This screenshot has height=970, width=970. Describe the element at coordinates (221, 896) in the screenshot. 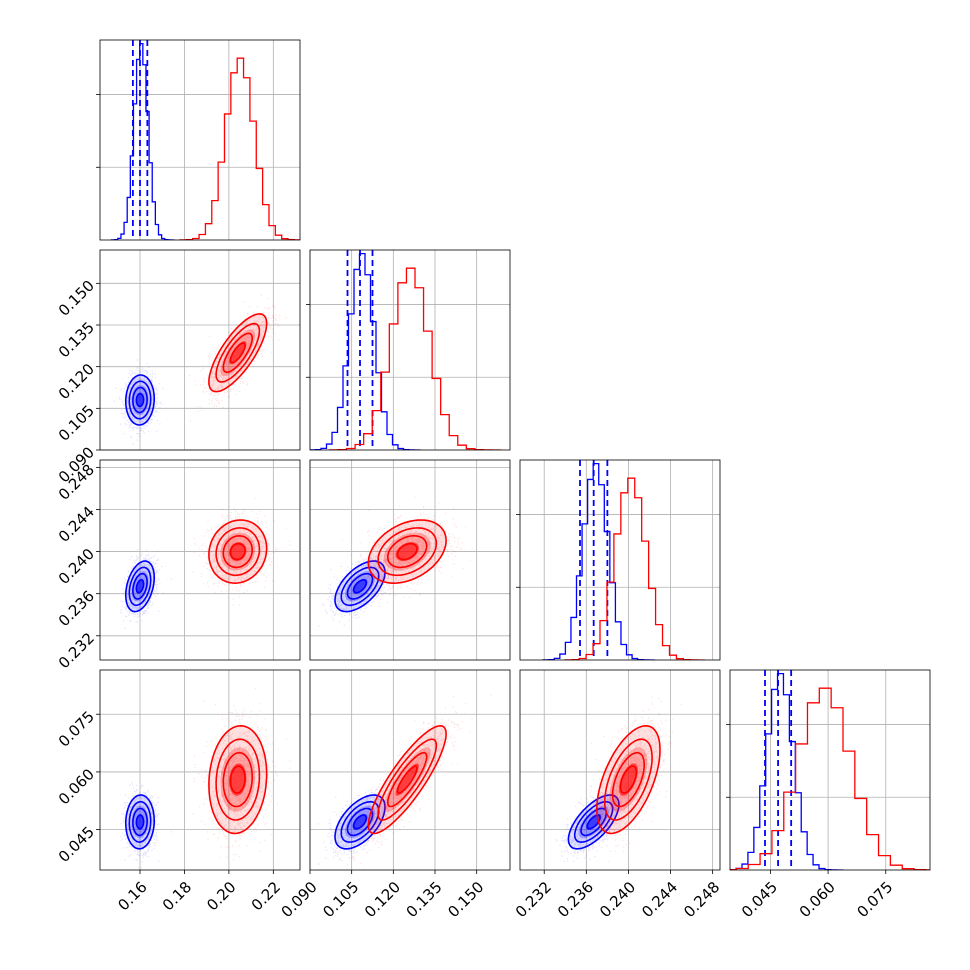

I see `x-tick-label: 0.20` at that location.